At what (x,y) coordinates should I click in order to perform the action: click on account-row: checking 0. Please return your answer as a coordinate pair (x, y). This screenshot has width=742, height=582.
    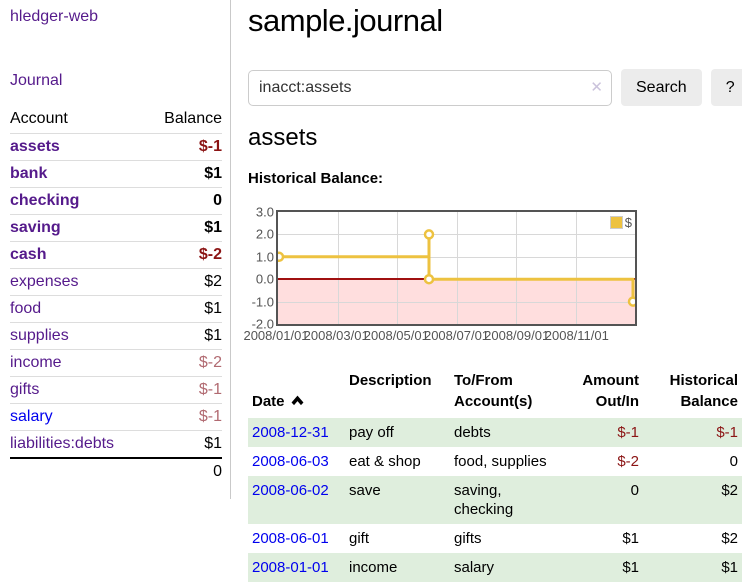
    Looking at the image, I should click on (116, 201).